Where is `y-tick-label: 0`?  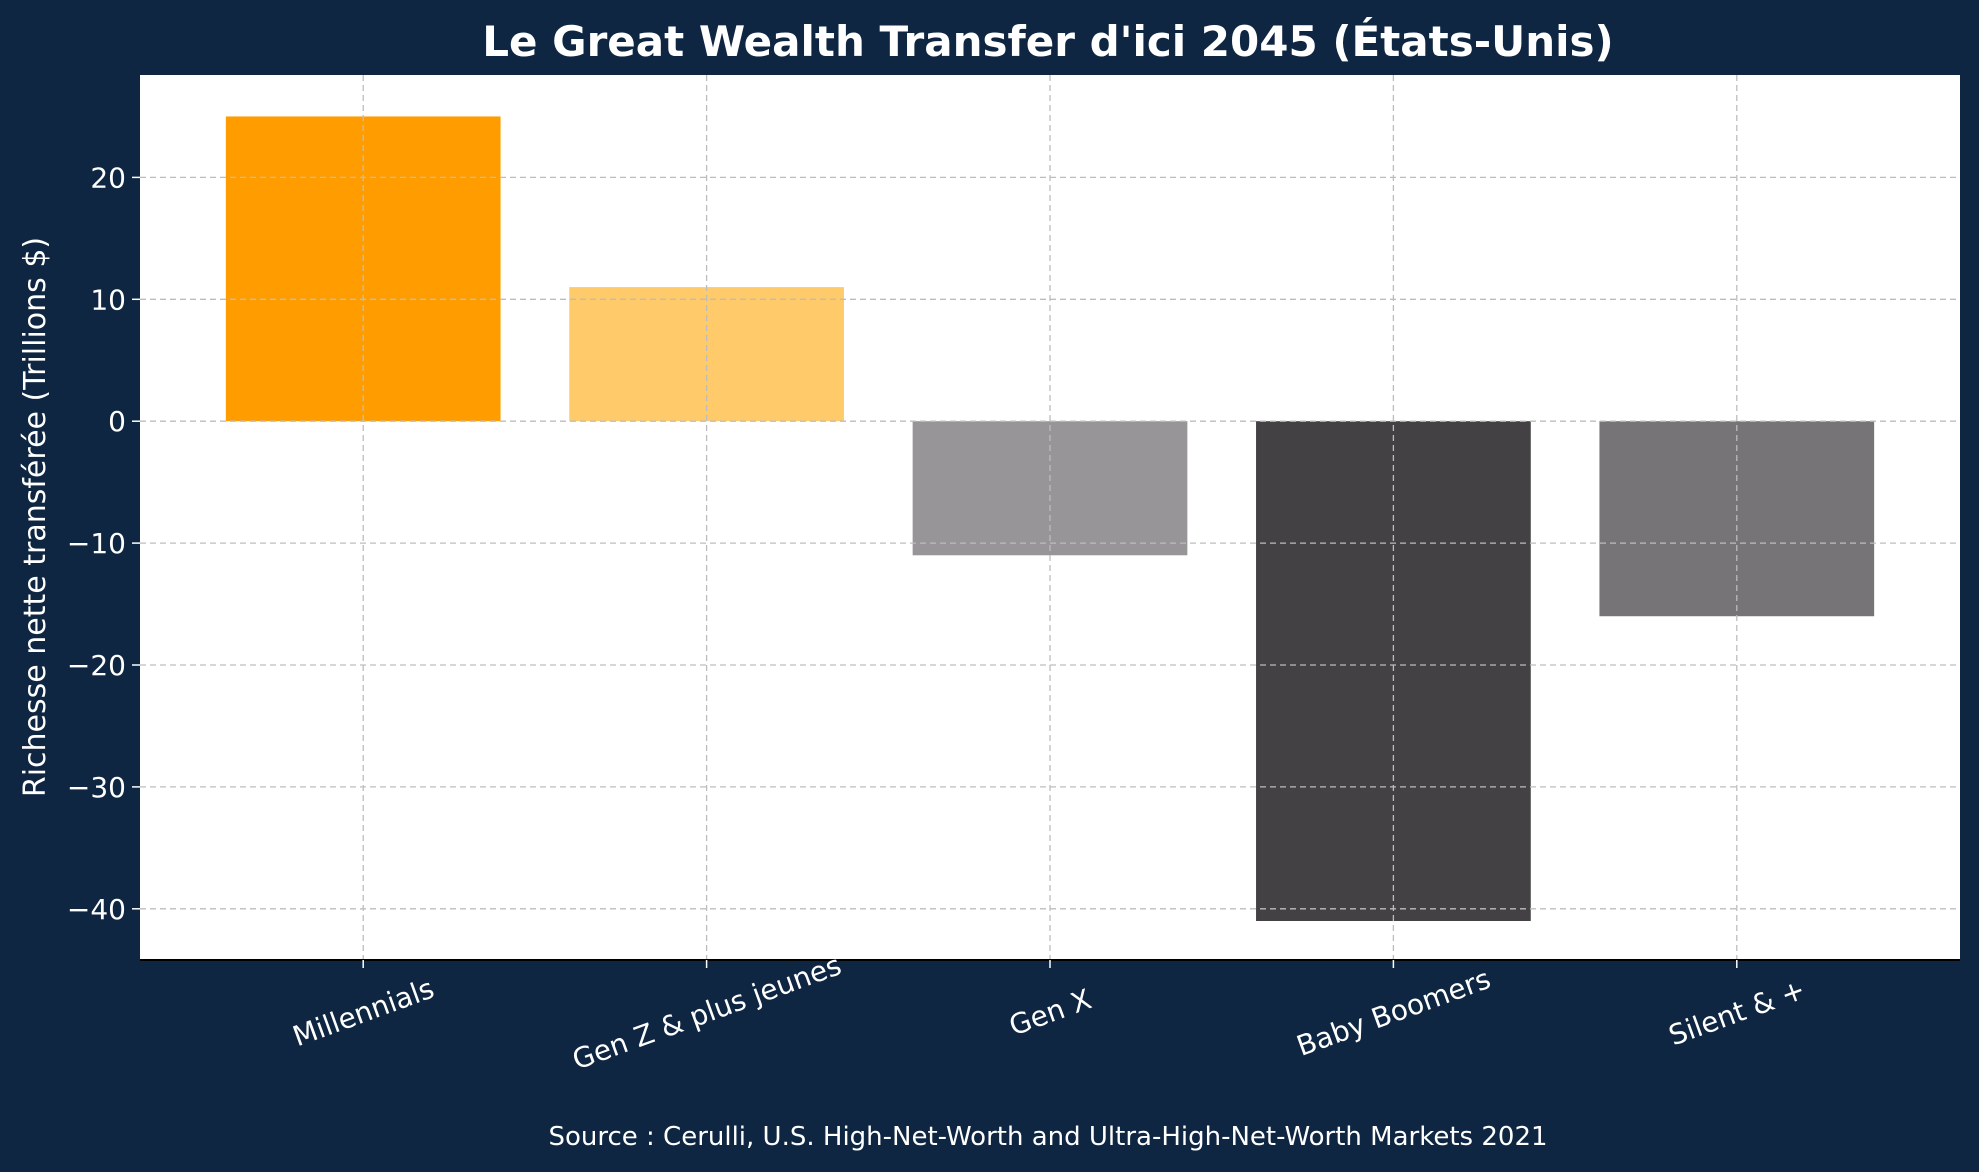
y-tick-label: 0 is located at coordinates (117, 421).